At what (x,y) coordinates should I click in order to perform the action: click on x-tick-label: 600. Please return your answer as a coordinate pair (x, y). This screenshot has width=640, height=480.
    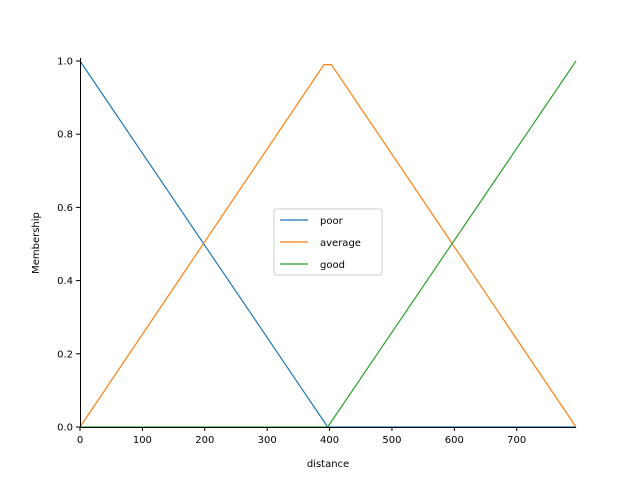
    Looking at the image, I should click on (454, 440).